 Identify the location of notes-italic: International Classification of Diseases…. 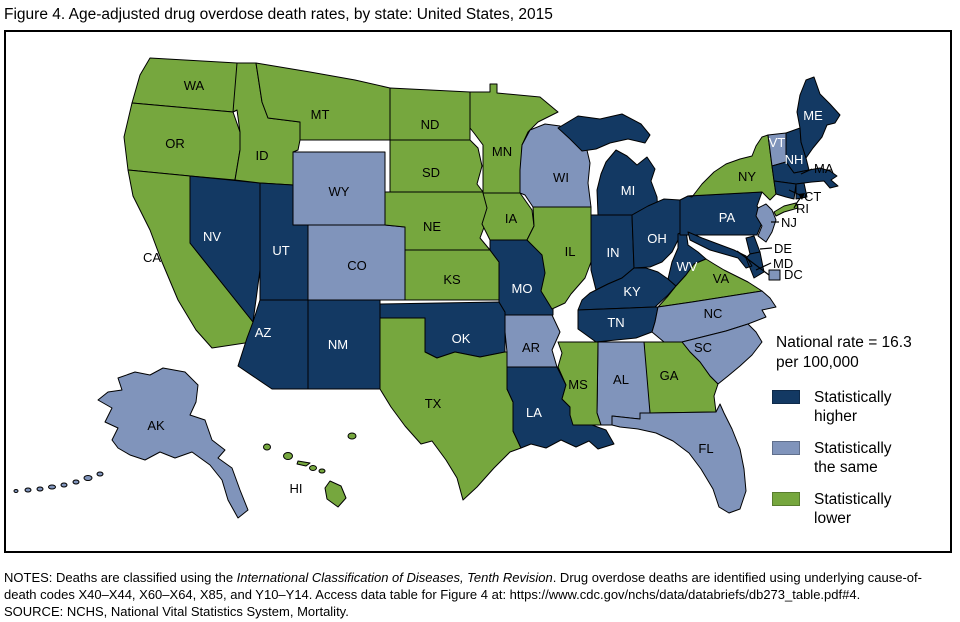
(394, 577).